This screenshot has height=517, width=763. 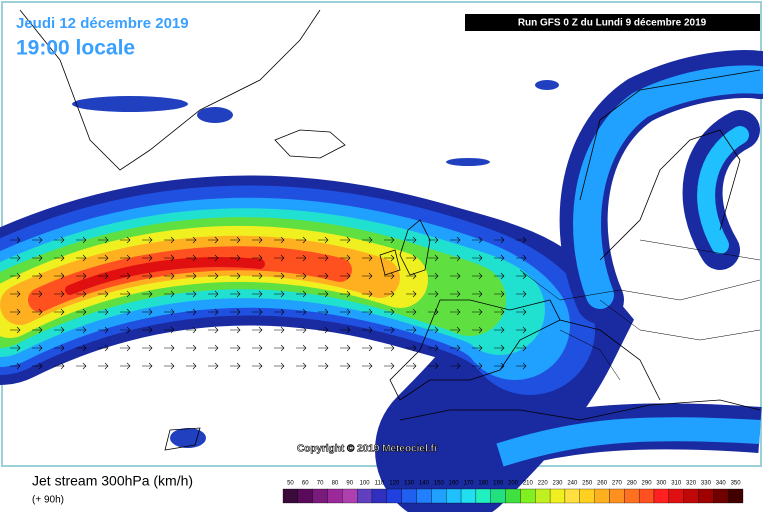 What do you see at coordinates (112, 481) in the screenshot?
I see `footer-title: Jet stream 300hPa (km/h)` at bounding box center [112, 481].